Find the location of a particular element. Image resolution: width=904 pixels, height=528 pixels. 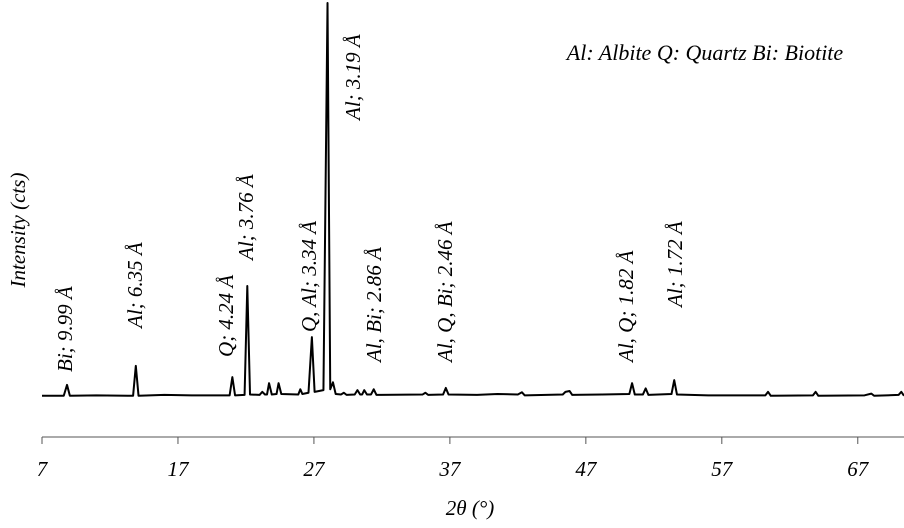

x-tick-label: 37 is located at coordinates (450, 469).